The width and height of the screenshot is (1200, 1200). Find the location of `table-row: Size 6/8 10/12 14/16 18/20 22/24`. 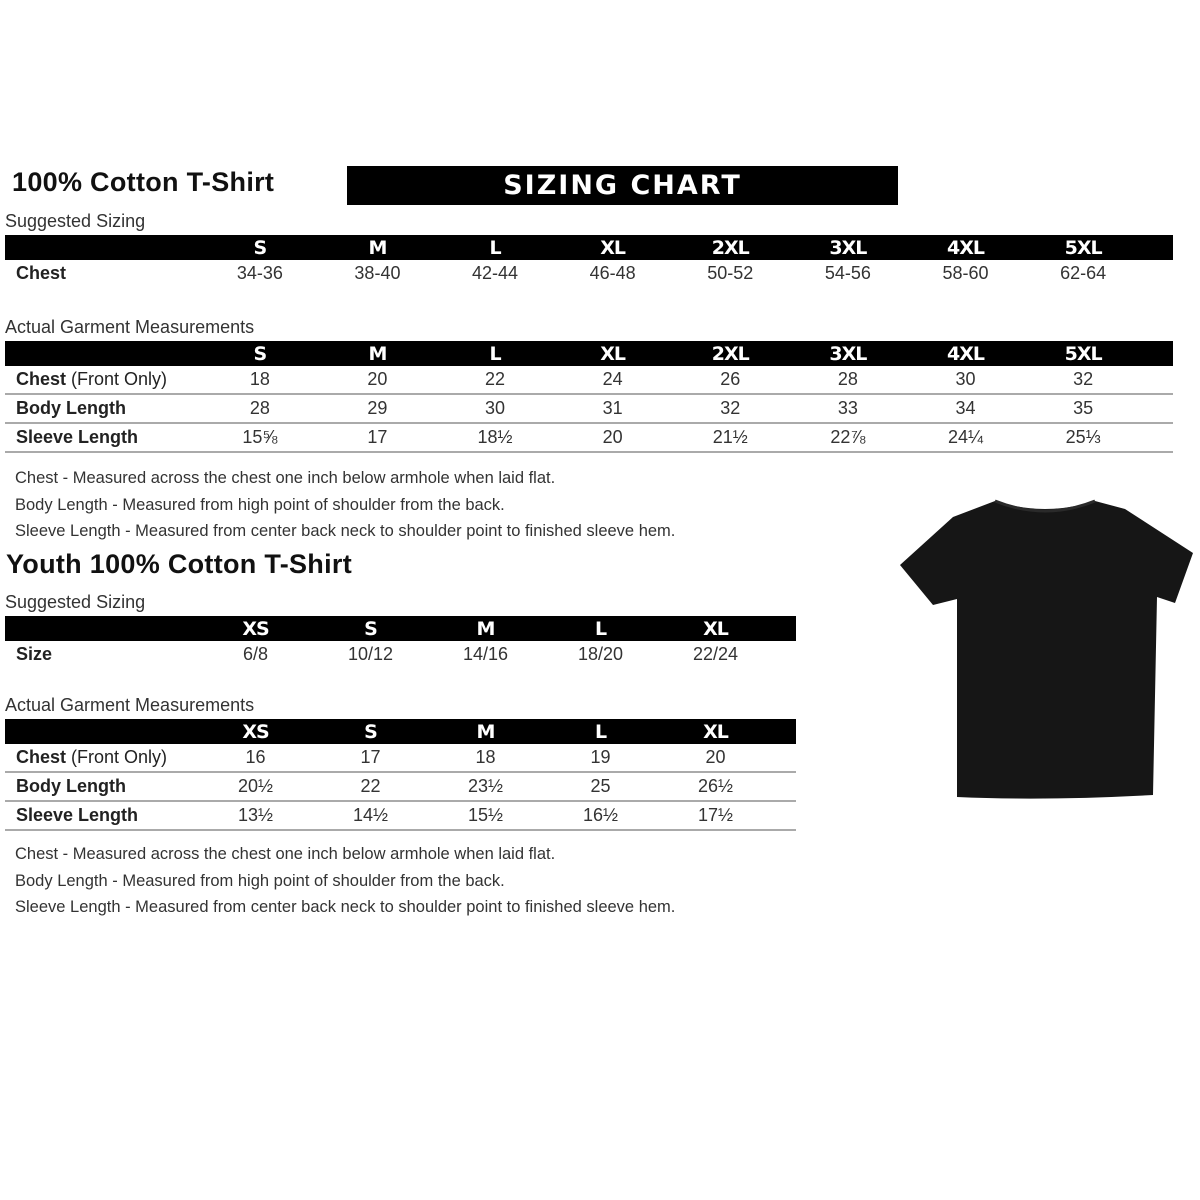

table-row: Size 6/8 10/12 14/16 18/20 22/24 is located at coordinates (400, 654).